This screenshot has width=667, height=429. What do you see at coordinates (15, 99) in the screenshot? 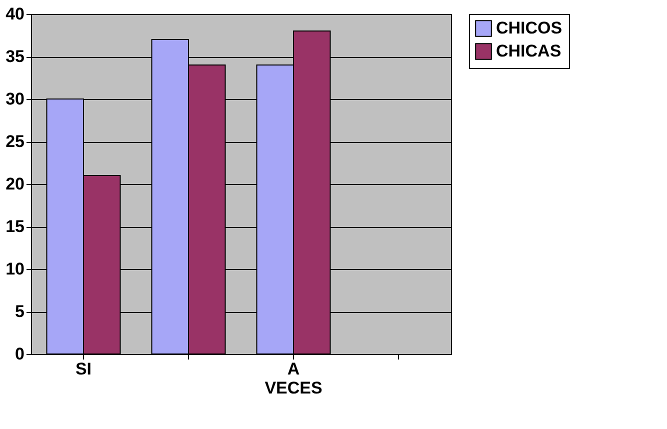
I see `y-tick-label: 30` at bounding box center [15, 99].